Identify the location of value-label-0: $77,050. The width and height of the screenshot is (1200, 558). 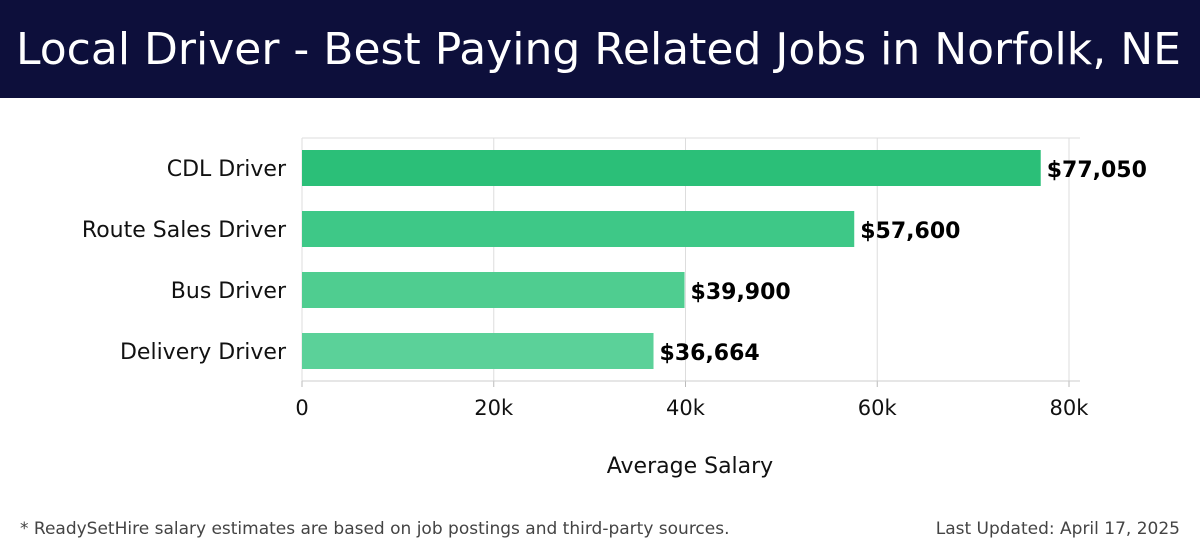
(1097, 170).